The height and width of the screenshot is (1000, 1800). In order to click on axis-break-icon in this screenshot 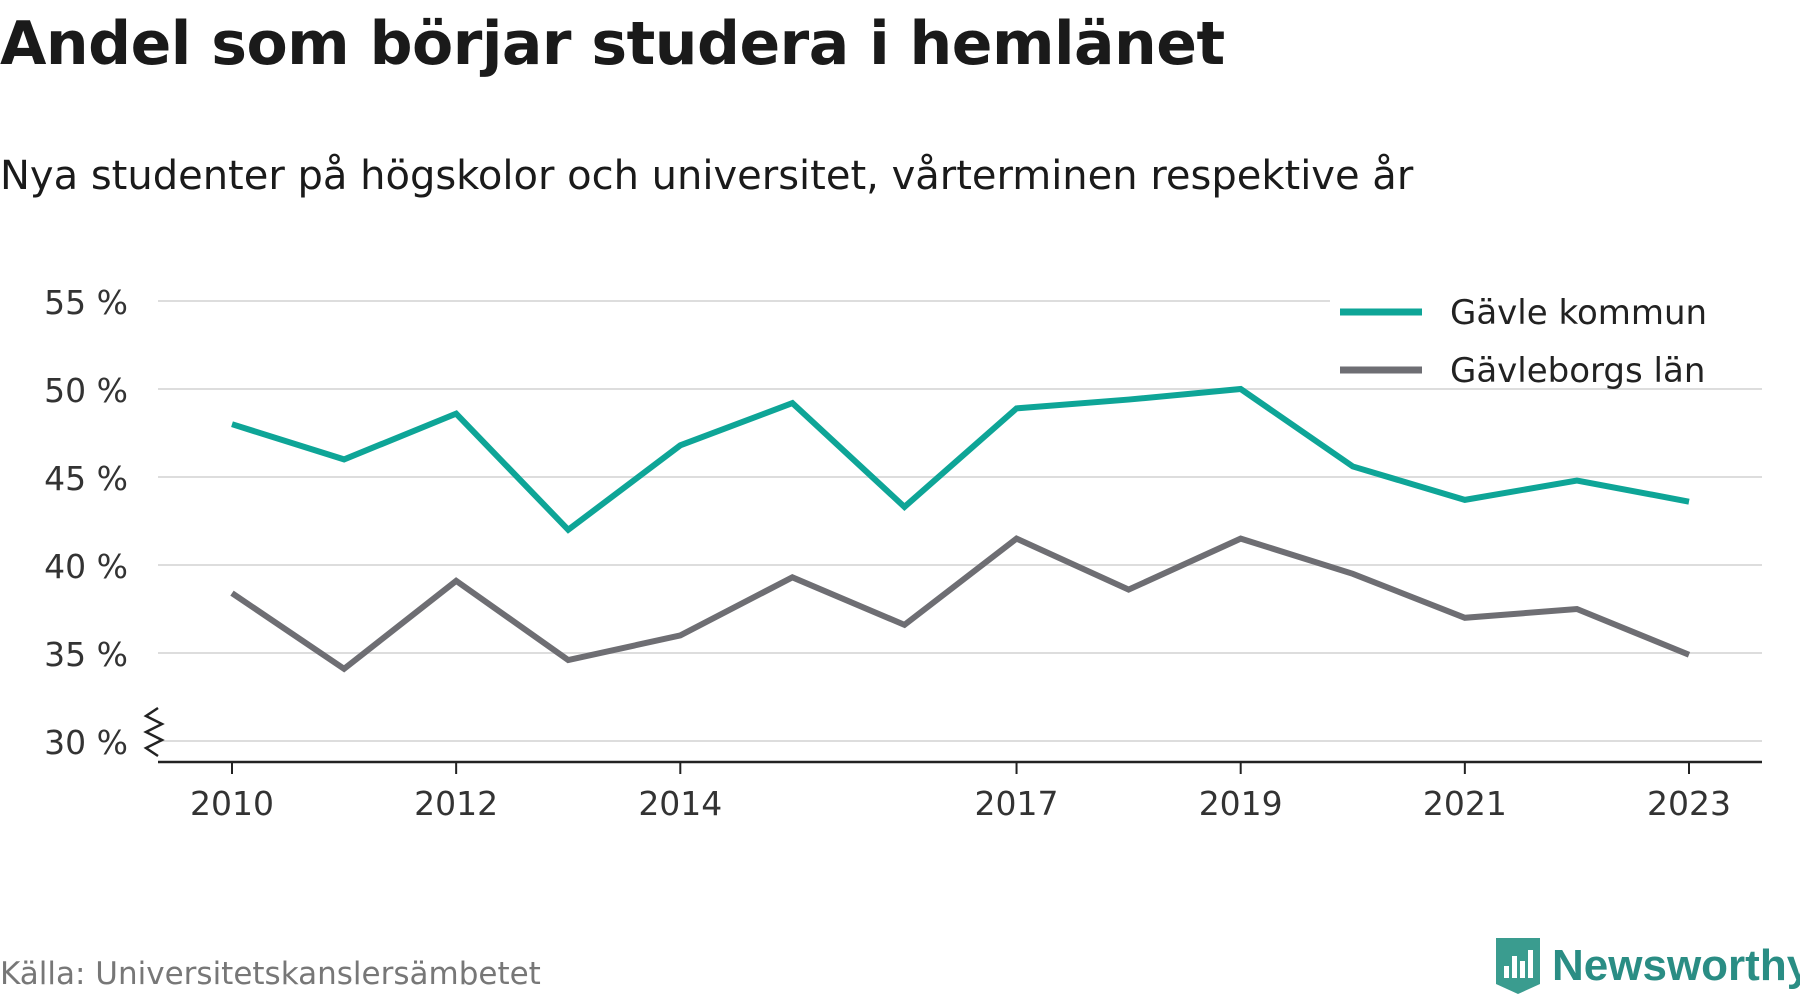, I will do `click(154, 732)`.